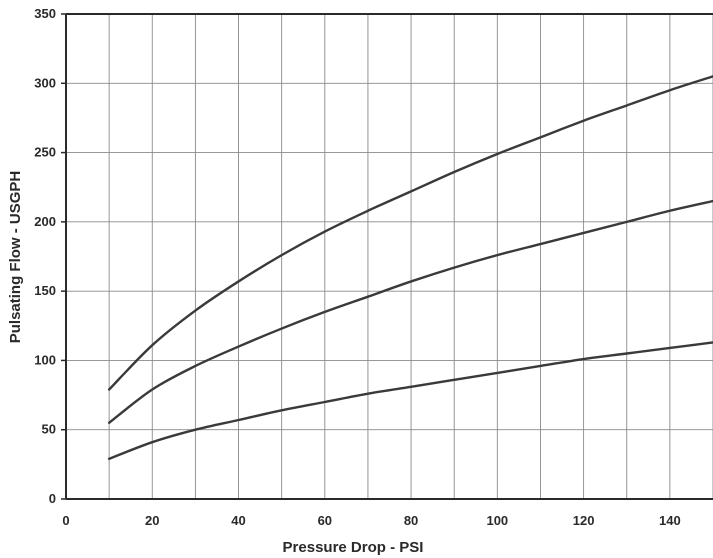 The image size is (713, 558). I want to click on y-tick-label: 200, so click(45, 221).